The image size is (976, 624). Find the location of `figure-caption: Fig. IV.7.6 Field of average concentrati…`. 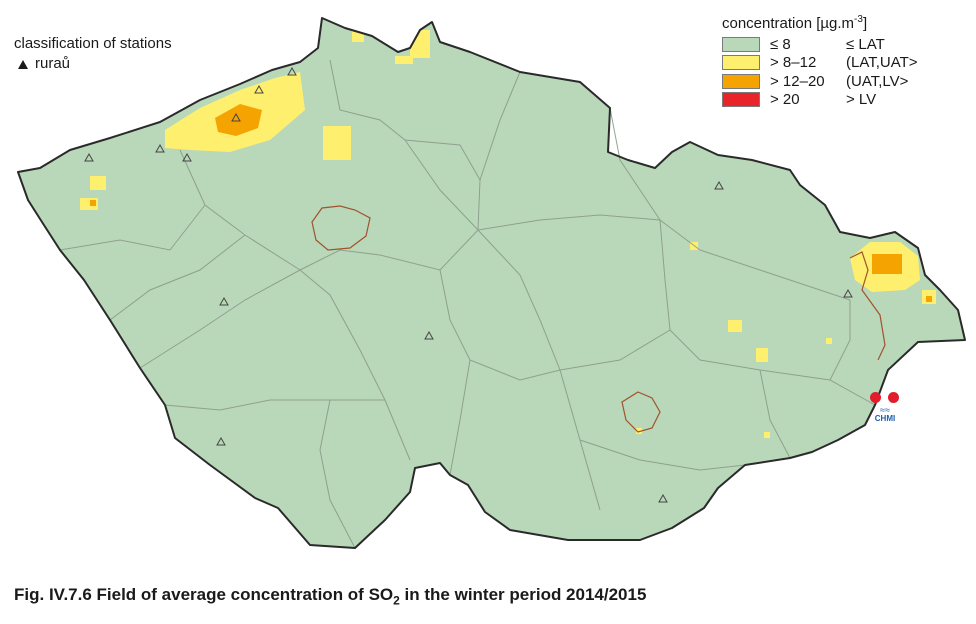

figure-caption: Fig. IV.7.6 Field of average concentrati… is located at coordinates (330, 596).